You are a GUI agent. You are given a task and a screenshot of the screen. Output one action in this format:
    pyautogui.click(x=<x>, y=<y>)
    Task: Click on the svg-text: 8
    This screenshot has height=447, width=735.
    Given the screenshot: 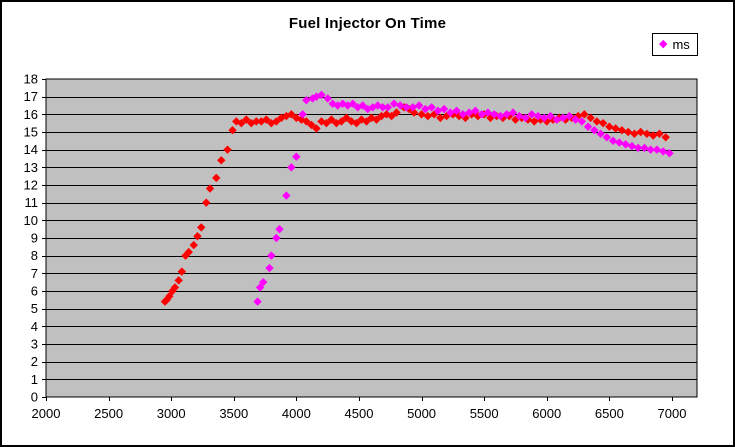 What is the action you would take?
    pyautogui.click(x=34, y=255)
    